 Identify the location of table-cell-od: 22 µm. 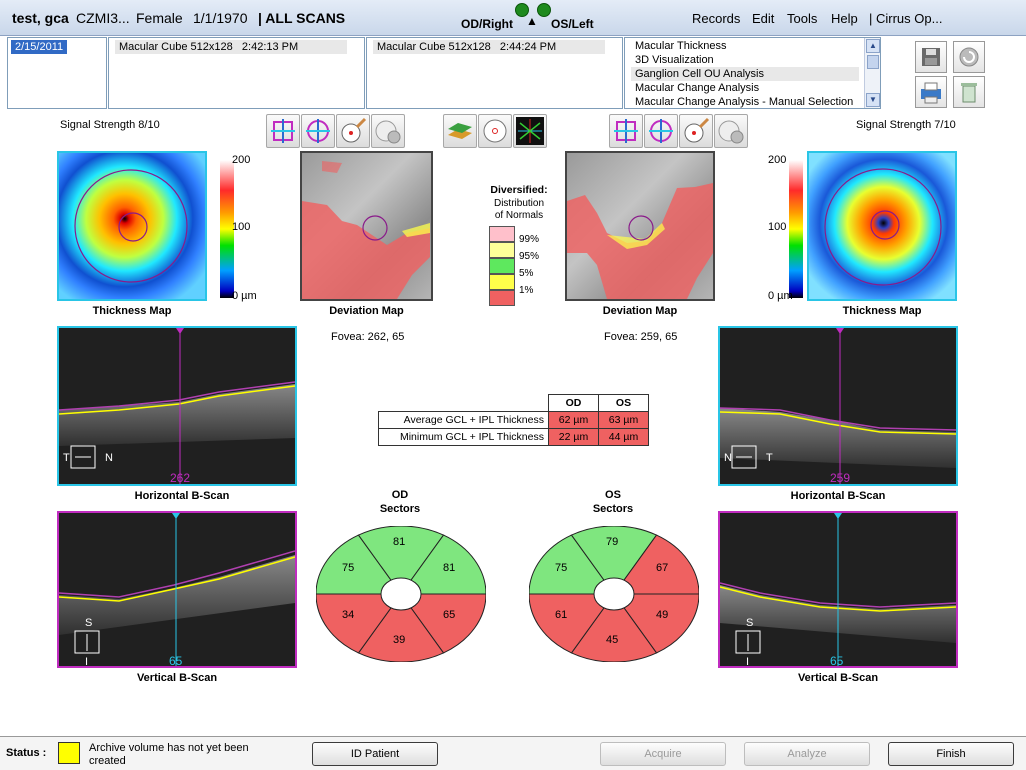
(573, 437).